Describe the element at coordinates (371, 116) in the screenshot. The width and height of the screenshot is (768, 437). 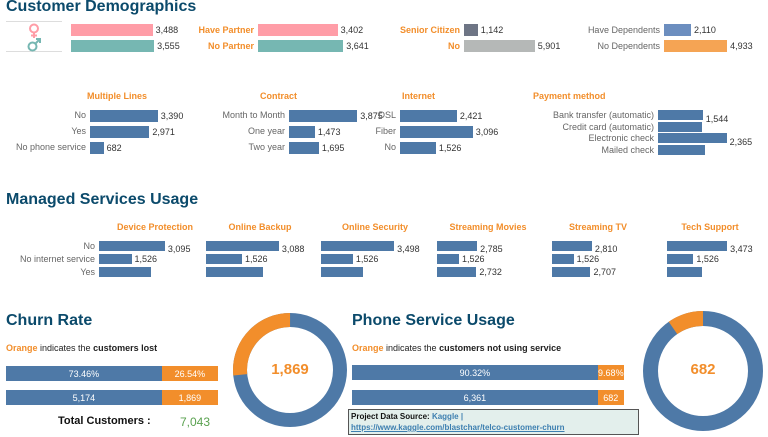
I see `contract-value: 3,875` at that location.